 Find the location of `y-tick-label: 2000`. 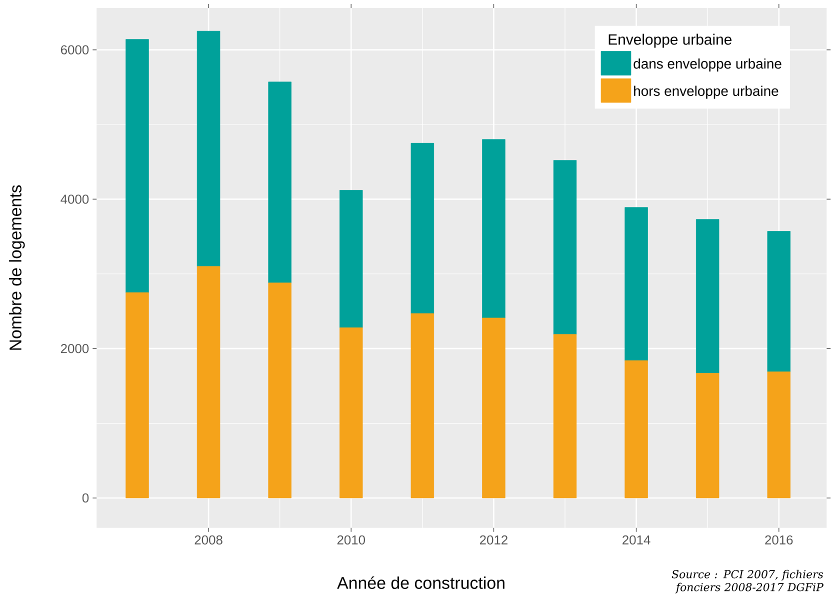

y-tick-label: 2000 is located at coordinates (74, 349).